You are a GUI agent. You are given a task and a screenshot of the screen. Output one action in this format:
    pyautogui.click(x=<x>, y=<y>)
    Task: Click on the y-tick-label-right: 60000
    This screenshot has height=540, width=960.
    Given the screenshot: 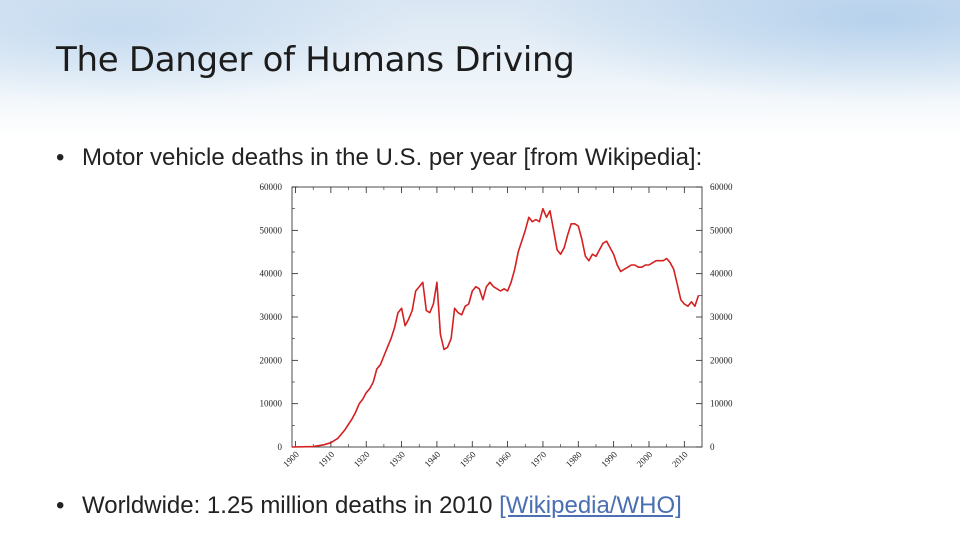 What is the action you would take?
    pyautogui.click(x=721, y=187)
    